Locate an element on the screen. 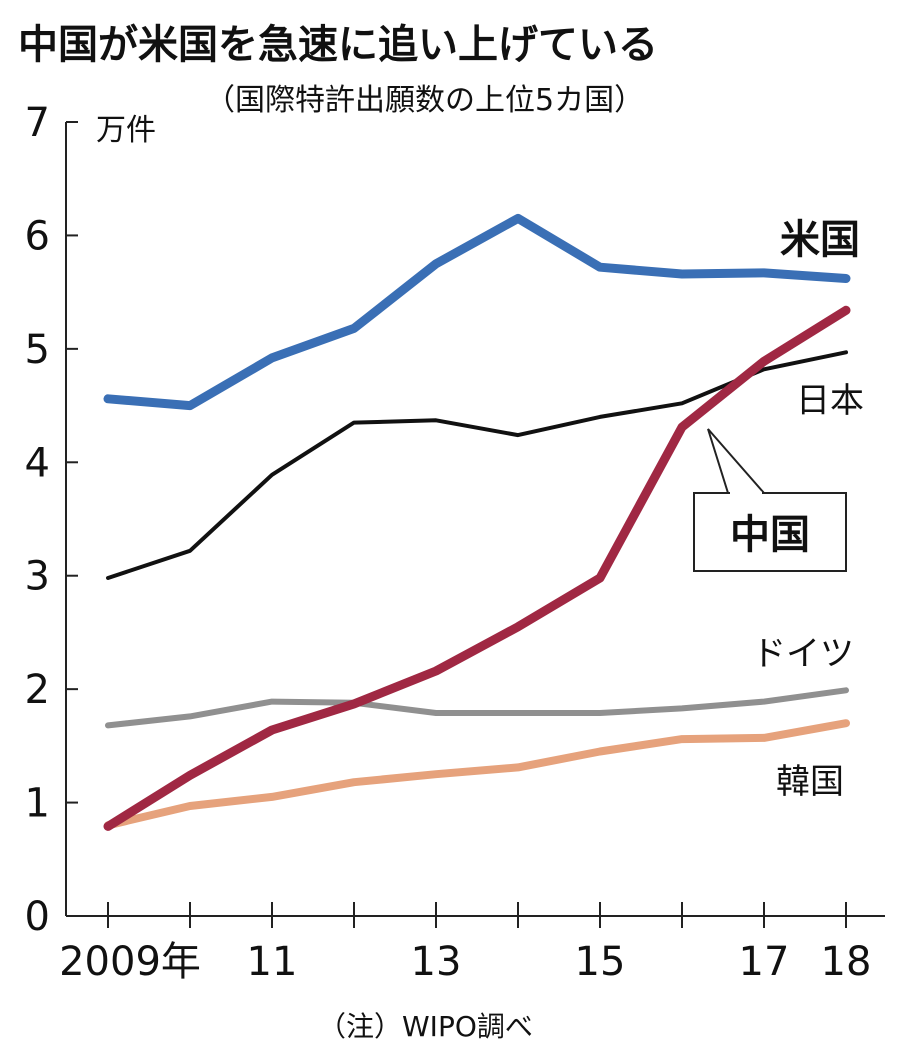  y-tick-label: 5 is located at coordinates (37, 350).